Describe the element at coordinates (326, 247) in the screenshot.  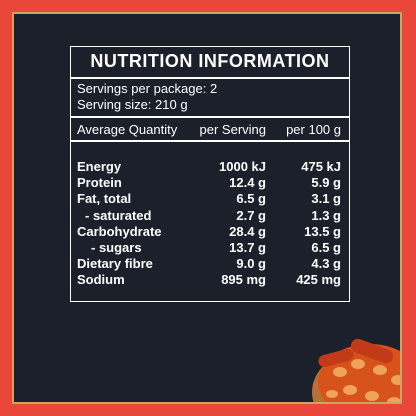
I see `per-100g: 6.5 g` at that location.